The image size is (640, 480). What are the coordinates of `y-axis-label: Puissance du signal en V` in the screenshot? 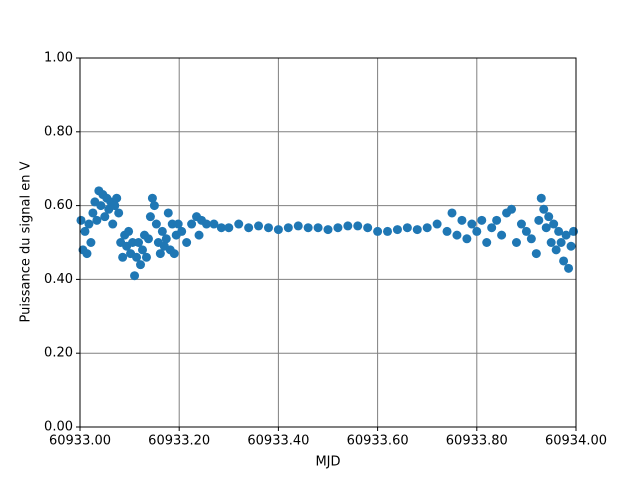 It's located at (26, 241).